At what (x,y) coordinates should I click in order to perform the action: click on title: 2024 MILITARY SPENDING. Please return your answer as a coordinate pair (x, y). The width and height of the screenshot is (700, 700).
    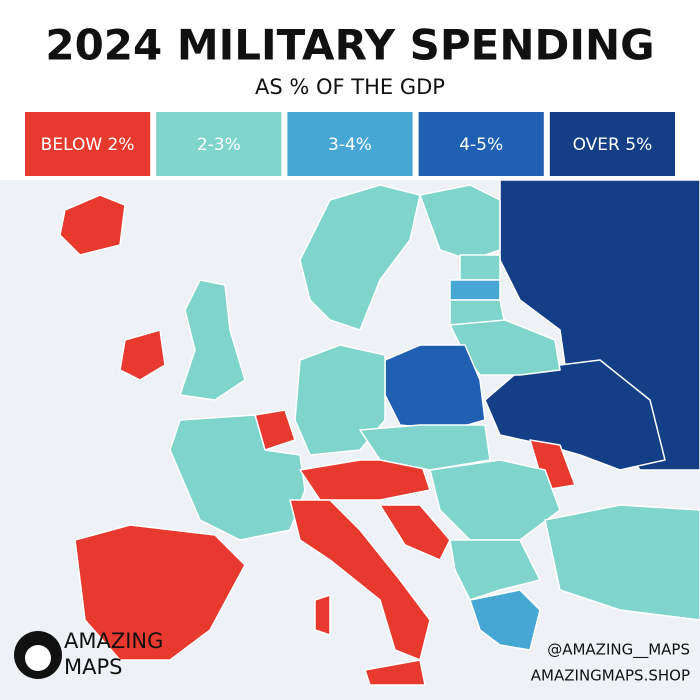
    Looking at the image, I should click on (349, 45).